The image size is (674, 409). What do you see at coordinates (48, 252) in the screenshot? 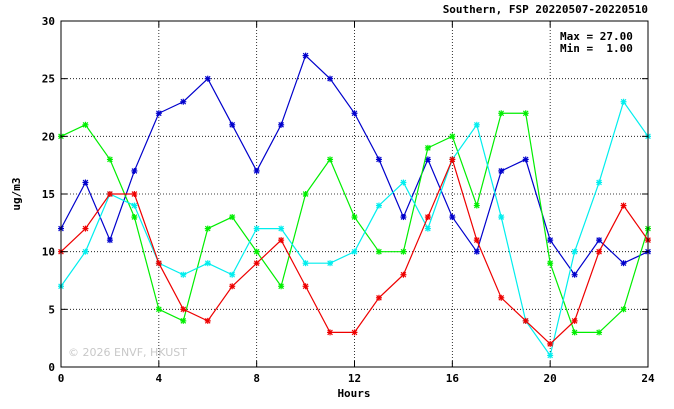
I see `y-tick-label: 10` at bounding box center [48, 252].